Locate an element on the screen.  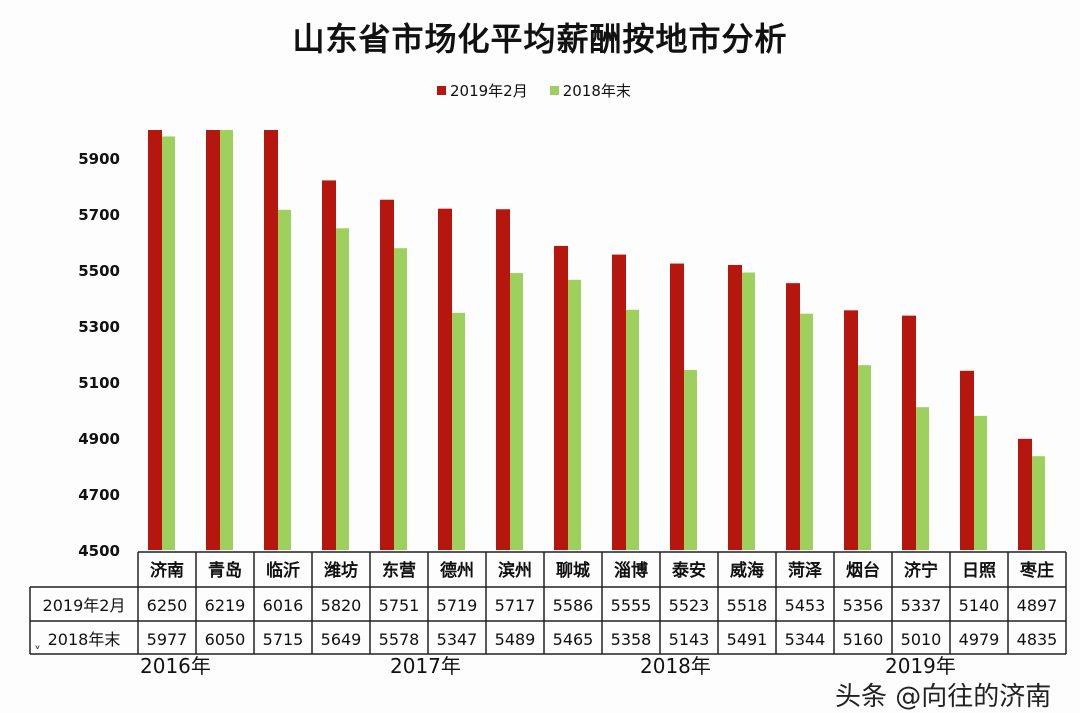
table-cell-2018: 5578 is located at coordinates (399, 639).